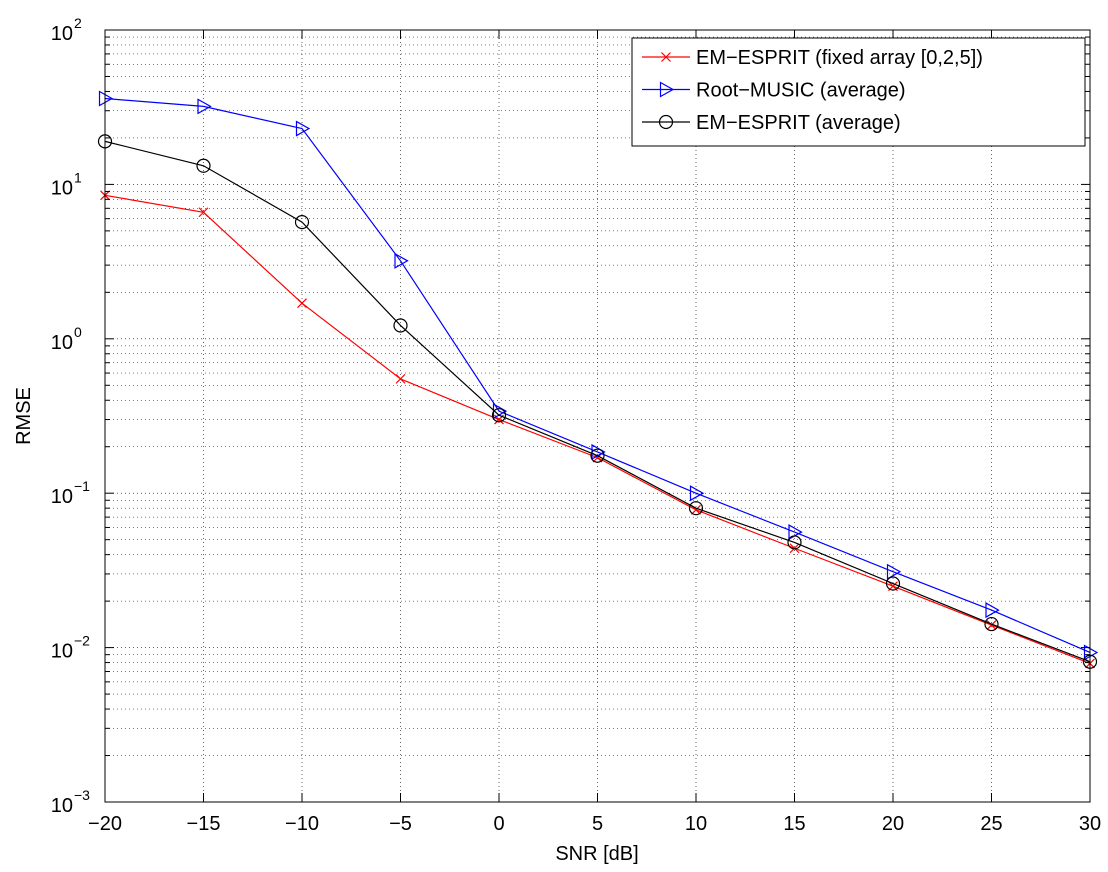  What do you see at coordinates (893, 824) in the screenshot?
I see `x-tick-label: 20` at bounding box center [893, 824].